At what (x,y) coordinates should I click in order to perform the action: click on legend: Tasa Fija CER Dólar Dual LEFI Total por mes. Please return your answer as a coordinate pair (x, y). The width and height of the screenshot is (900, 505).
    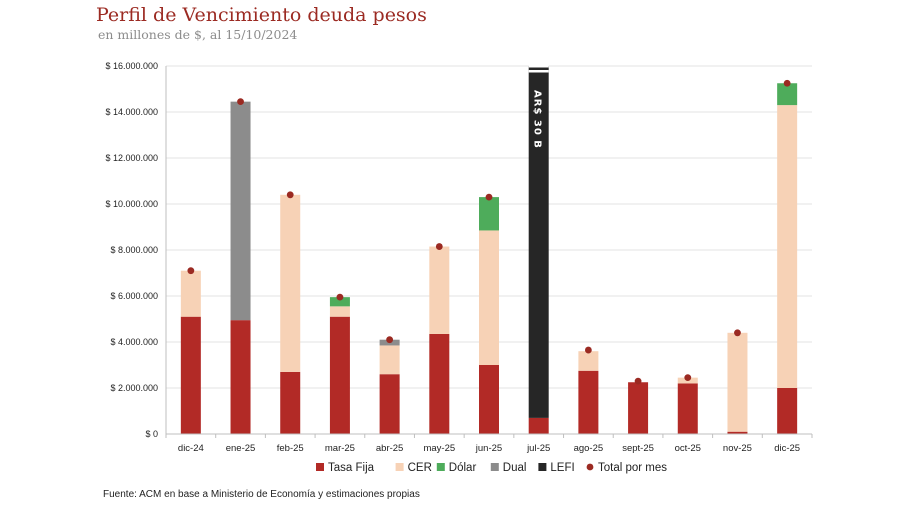
    Looking at the image, I should click on (491, 468).